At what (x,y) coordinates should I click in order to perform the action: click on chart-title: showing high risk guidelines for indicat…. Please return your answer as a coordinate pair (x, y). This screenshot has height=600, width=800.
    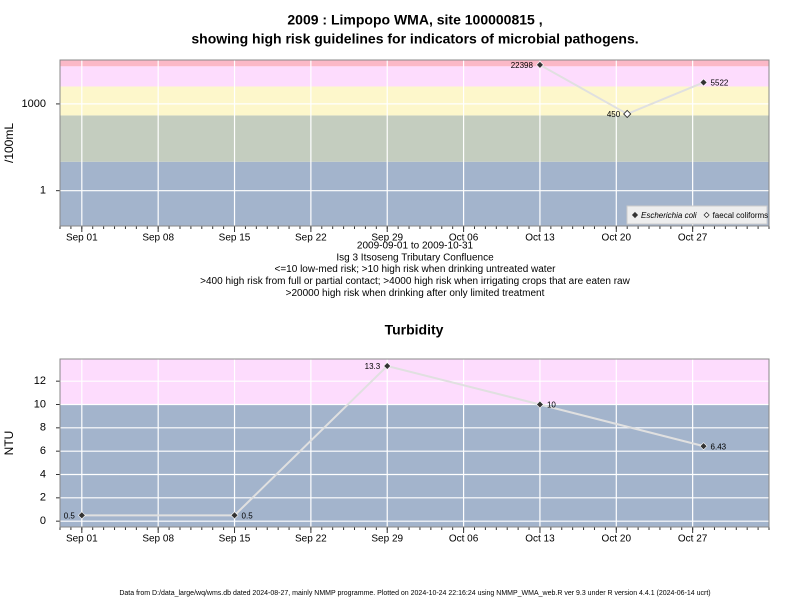
    Looking at the image, I should click on (414, 39).